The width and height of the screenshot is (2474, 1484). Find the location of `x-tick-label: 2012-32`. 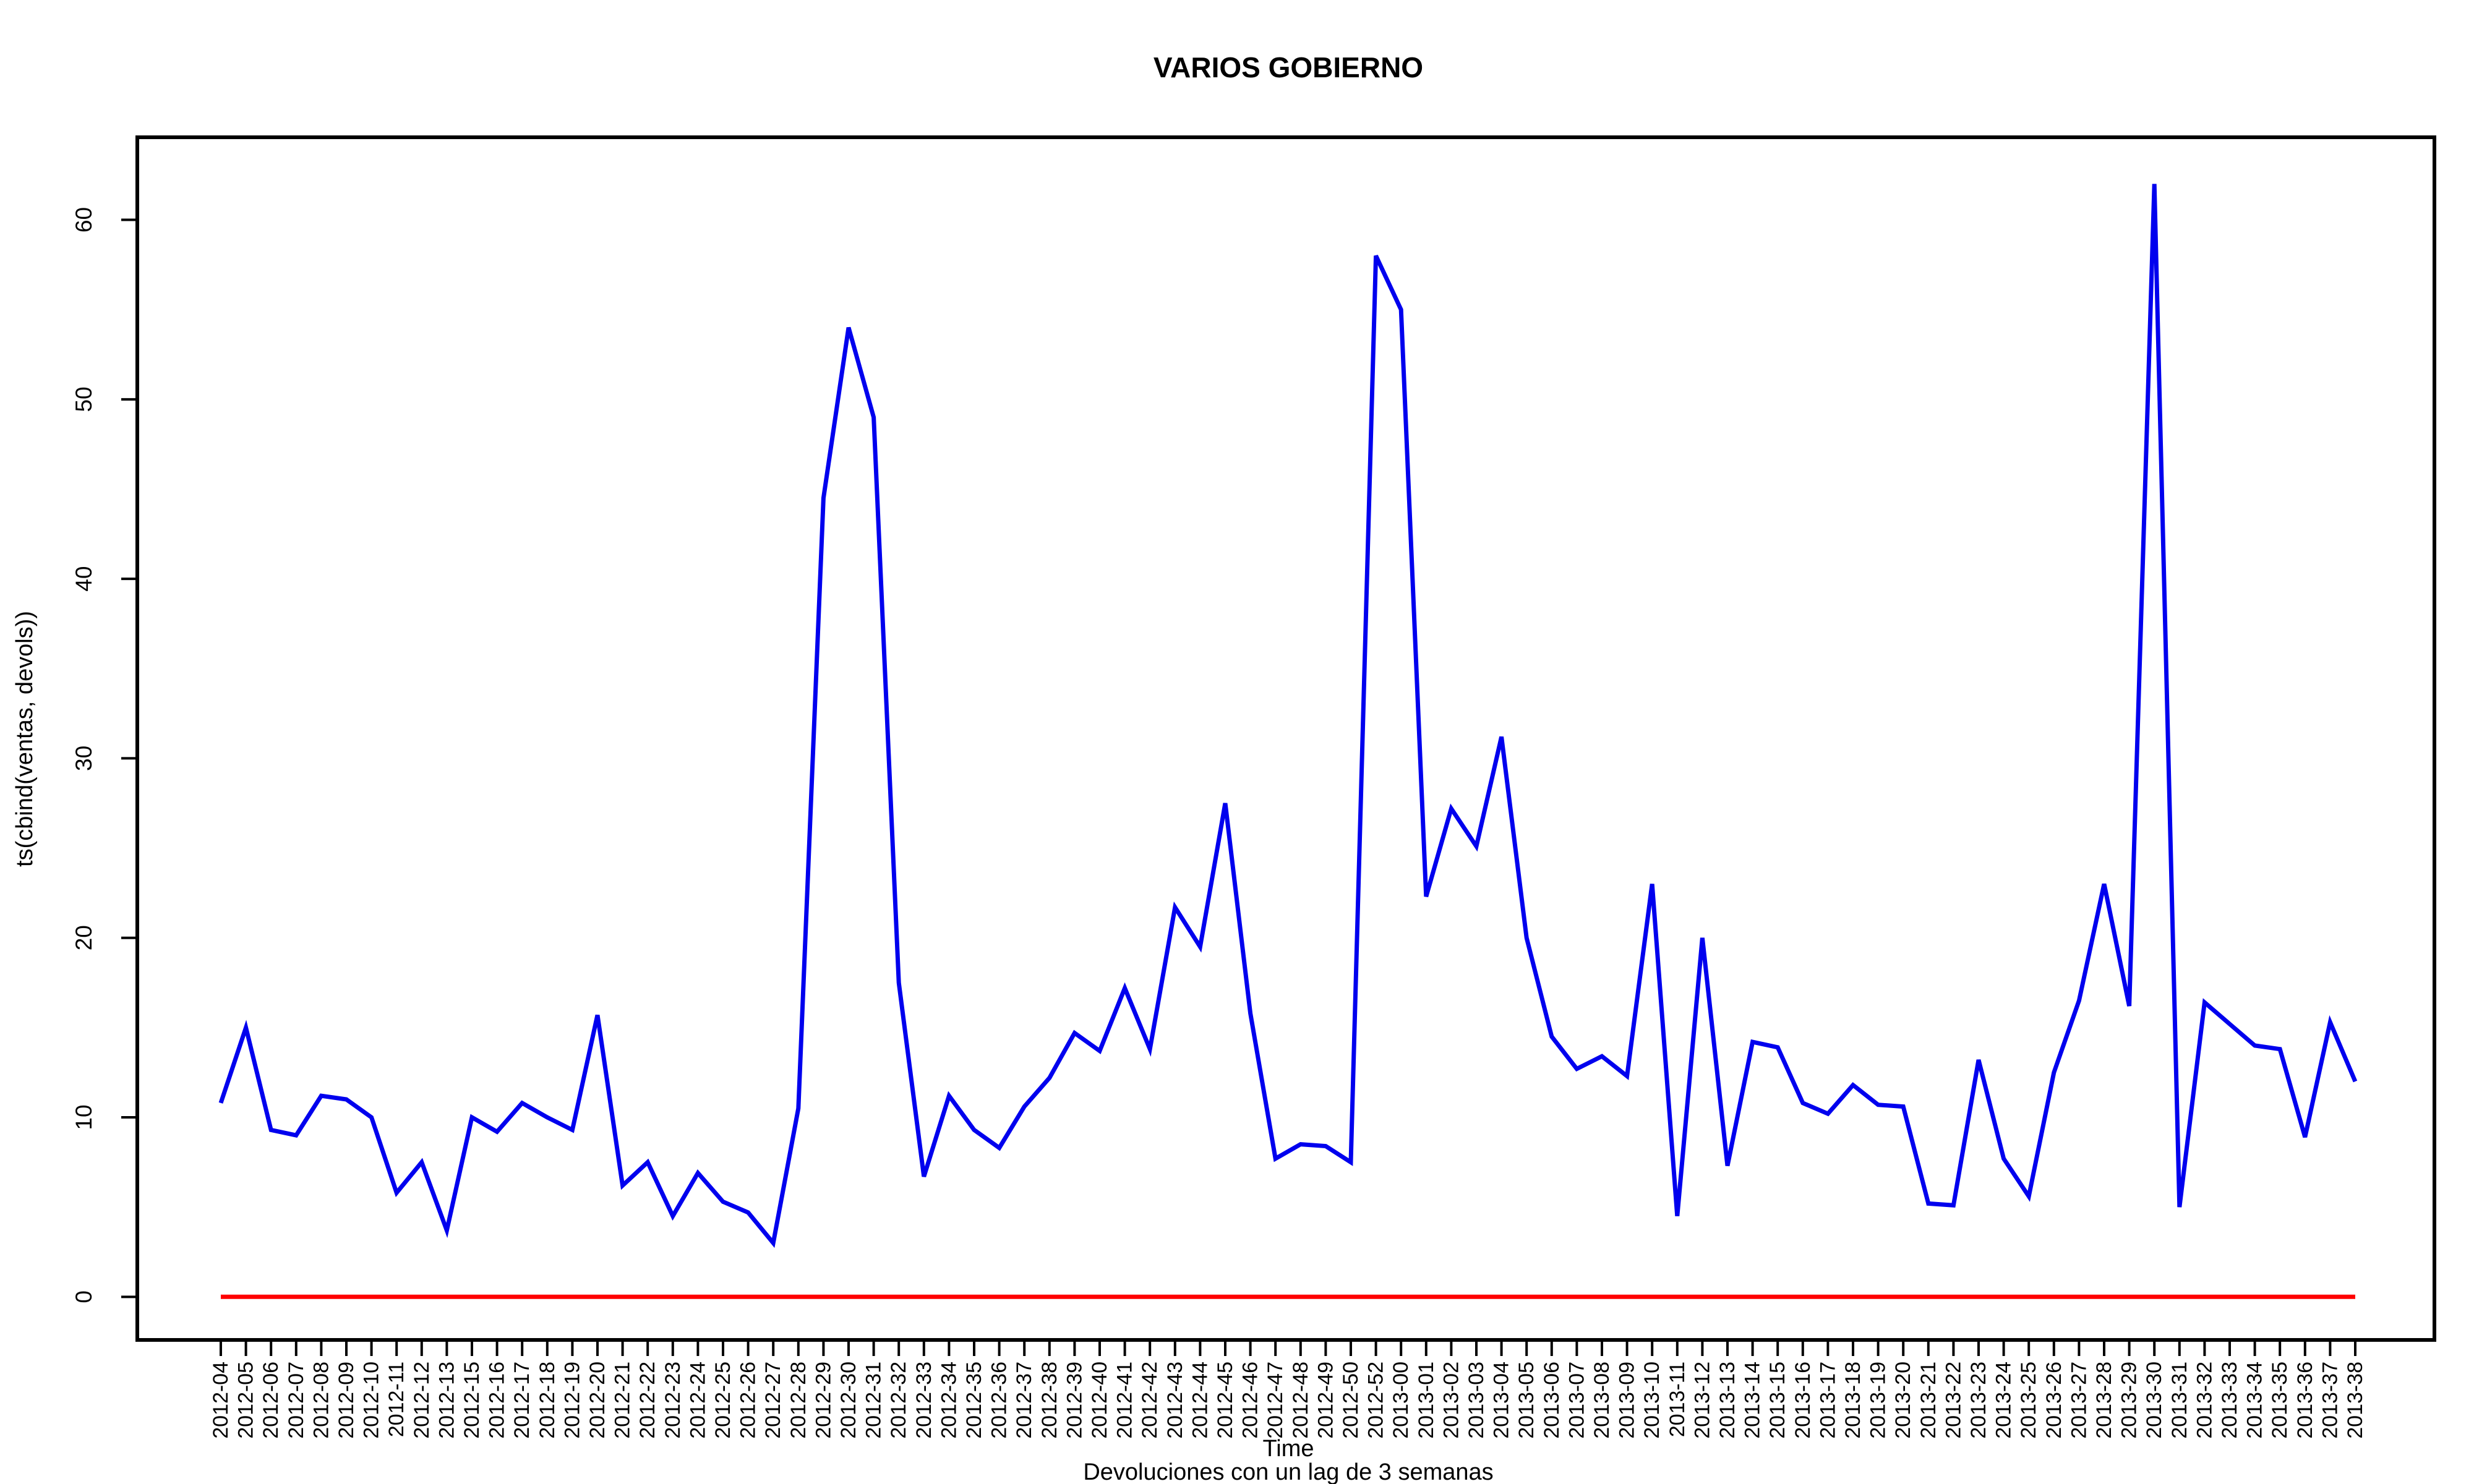

x-tick-label: 2012-32 is located at coordinates (898, 1400).